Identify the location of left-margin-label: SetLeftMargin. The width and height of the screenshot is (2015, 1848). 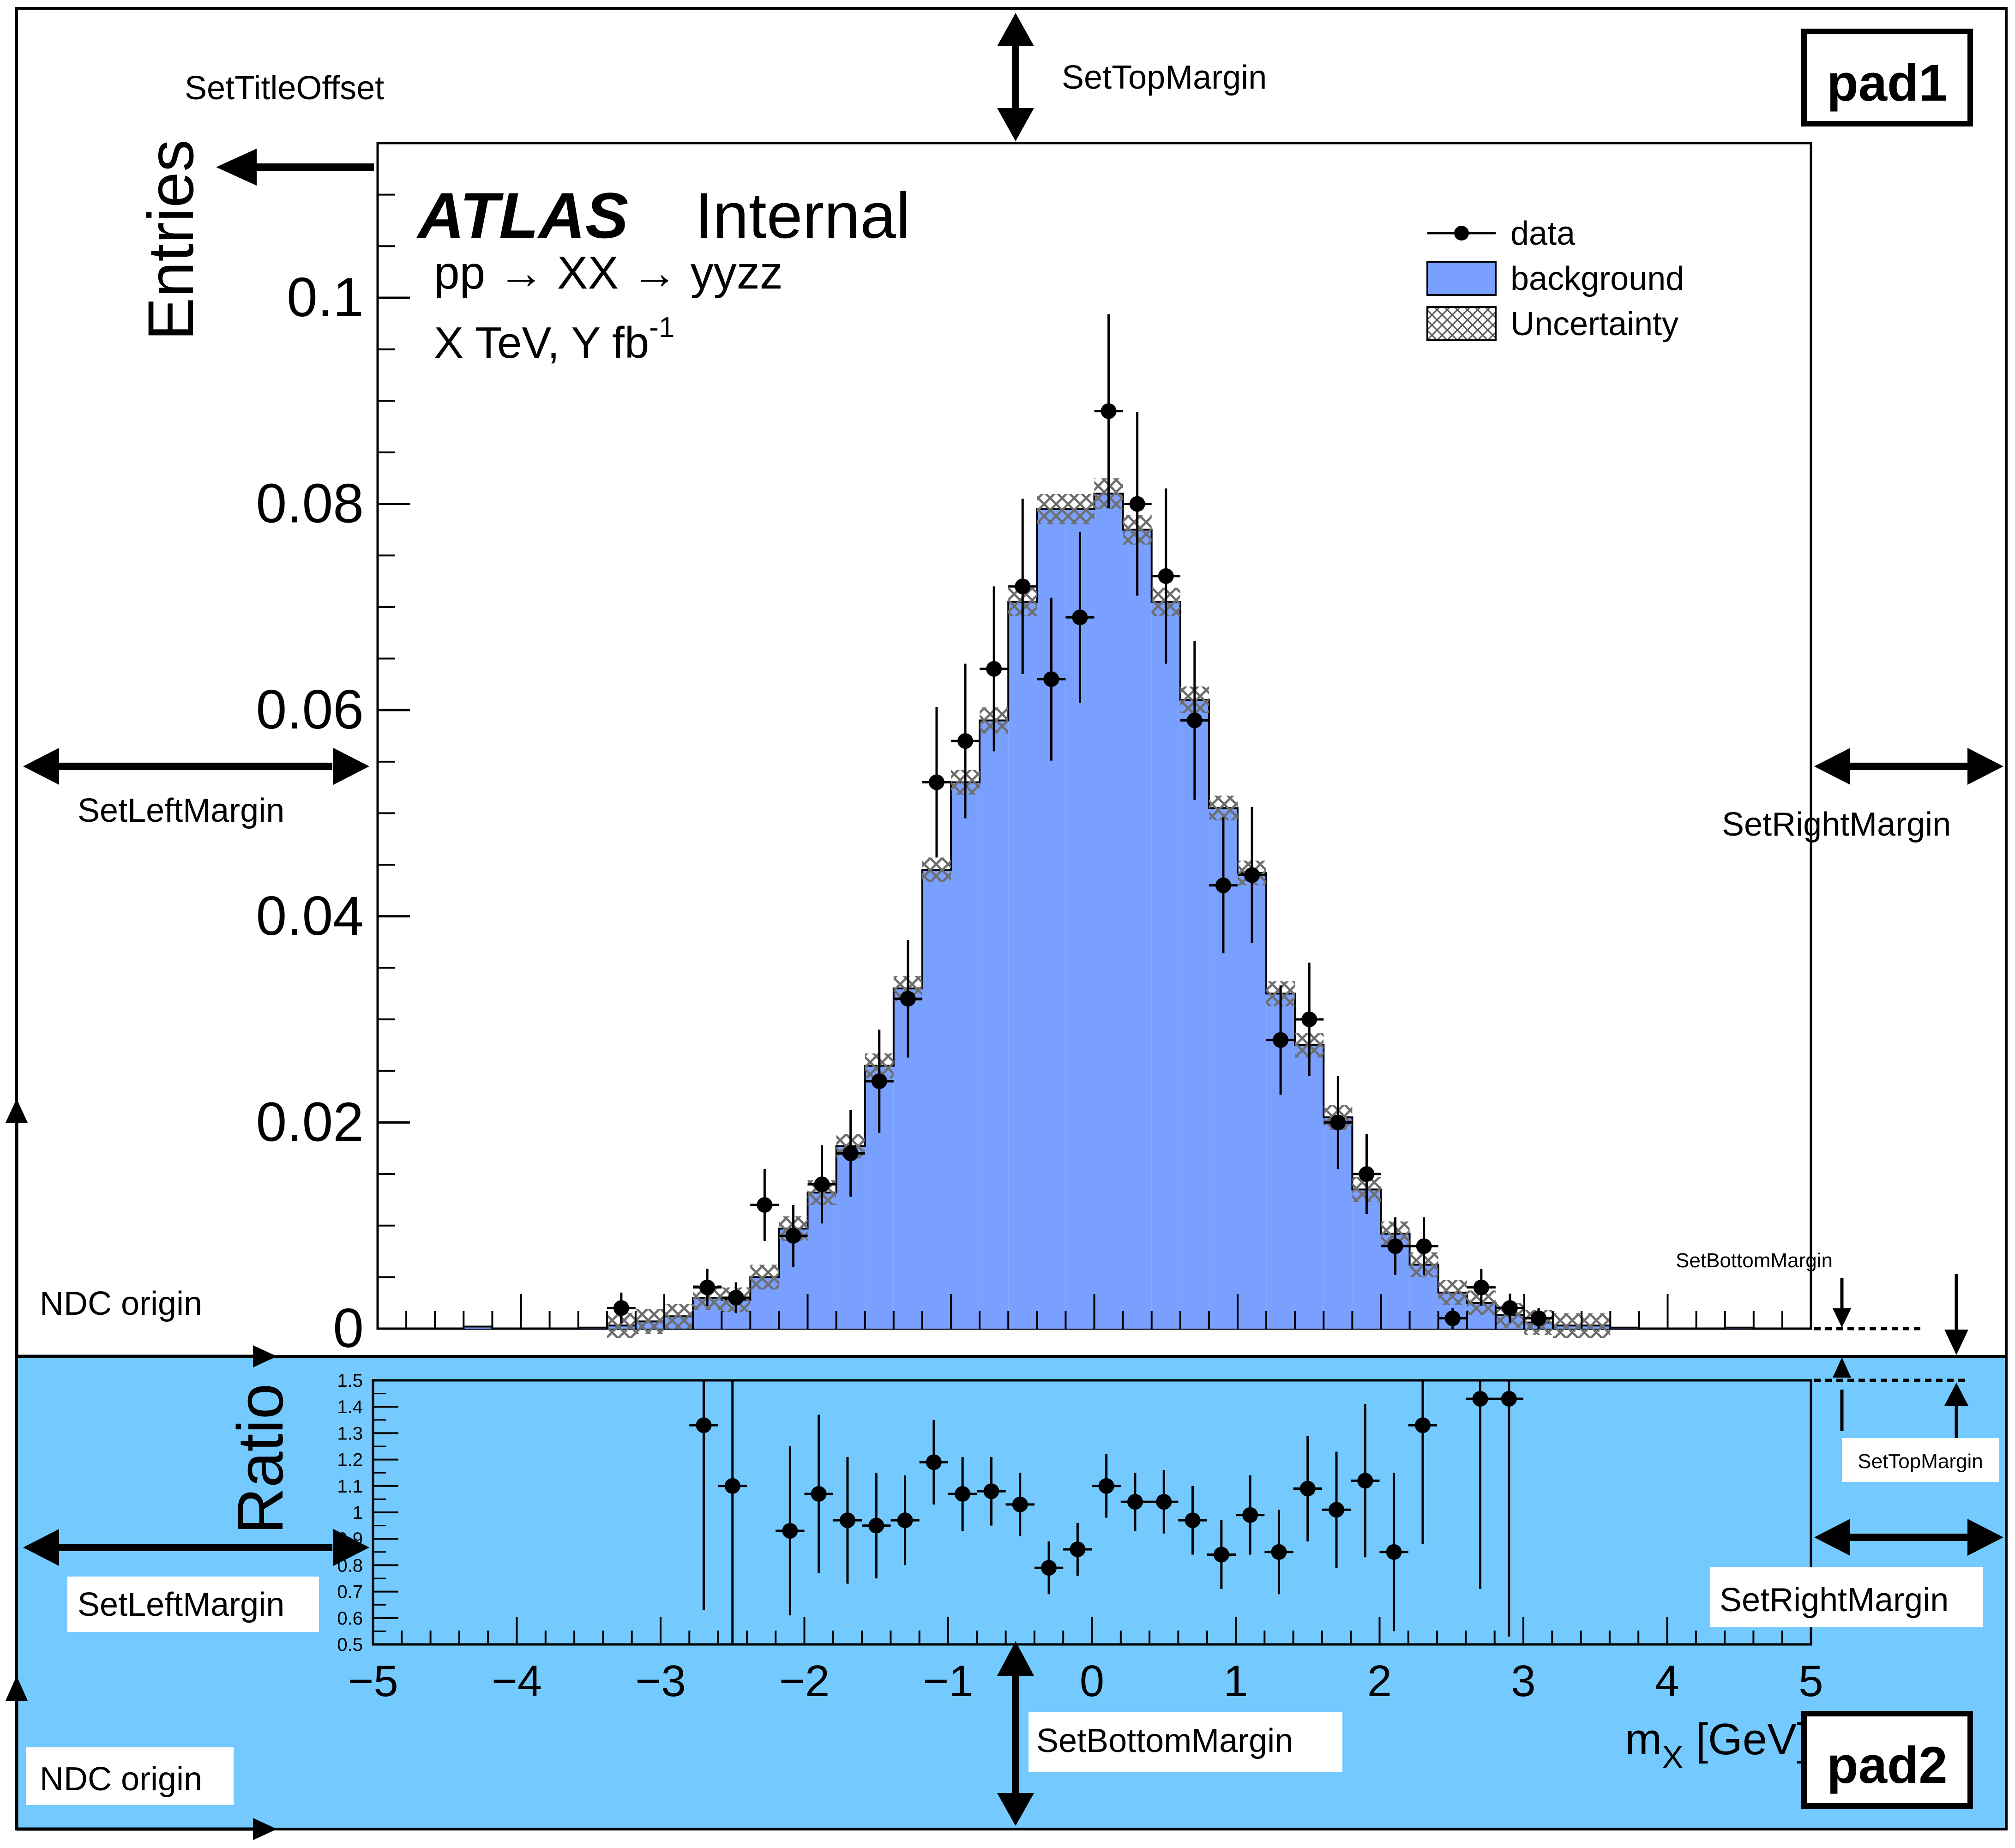
(181, 811).